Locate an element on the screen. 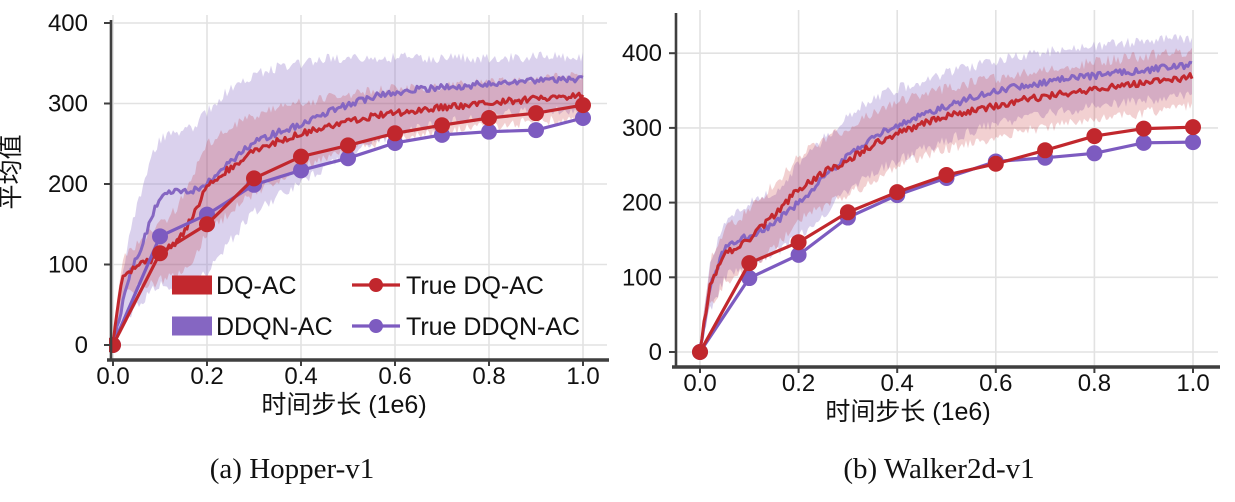  legend-label: DQ-AC is located at coordinates (256, 286).